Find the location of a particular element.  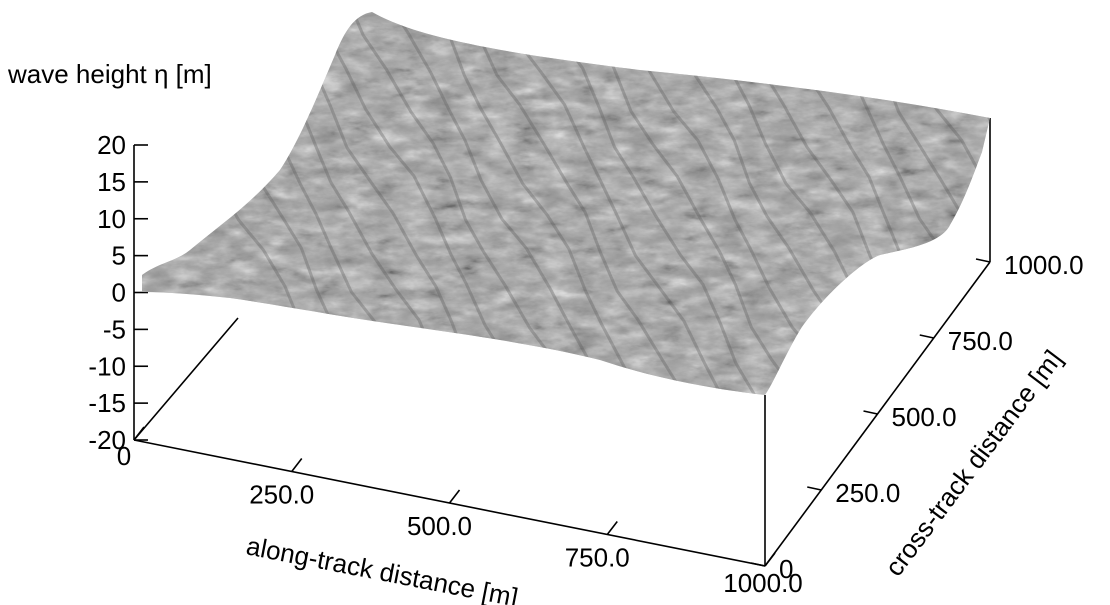

x-tick-label: 1000.0 is located at coordinates (763, 583).